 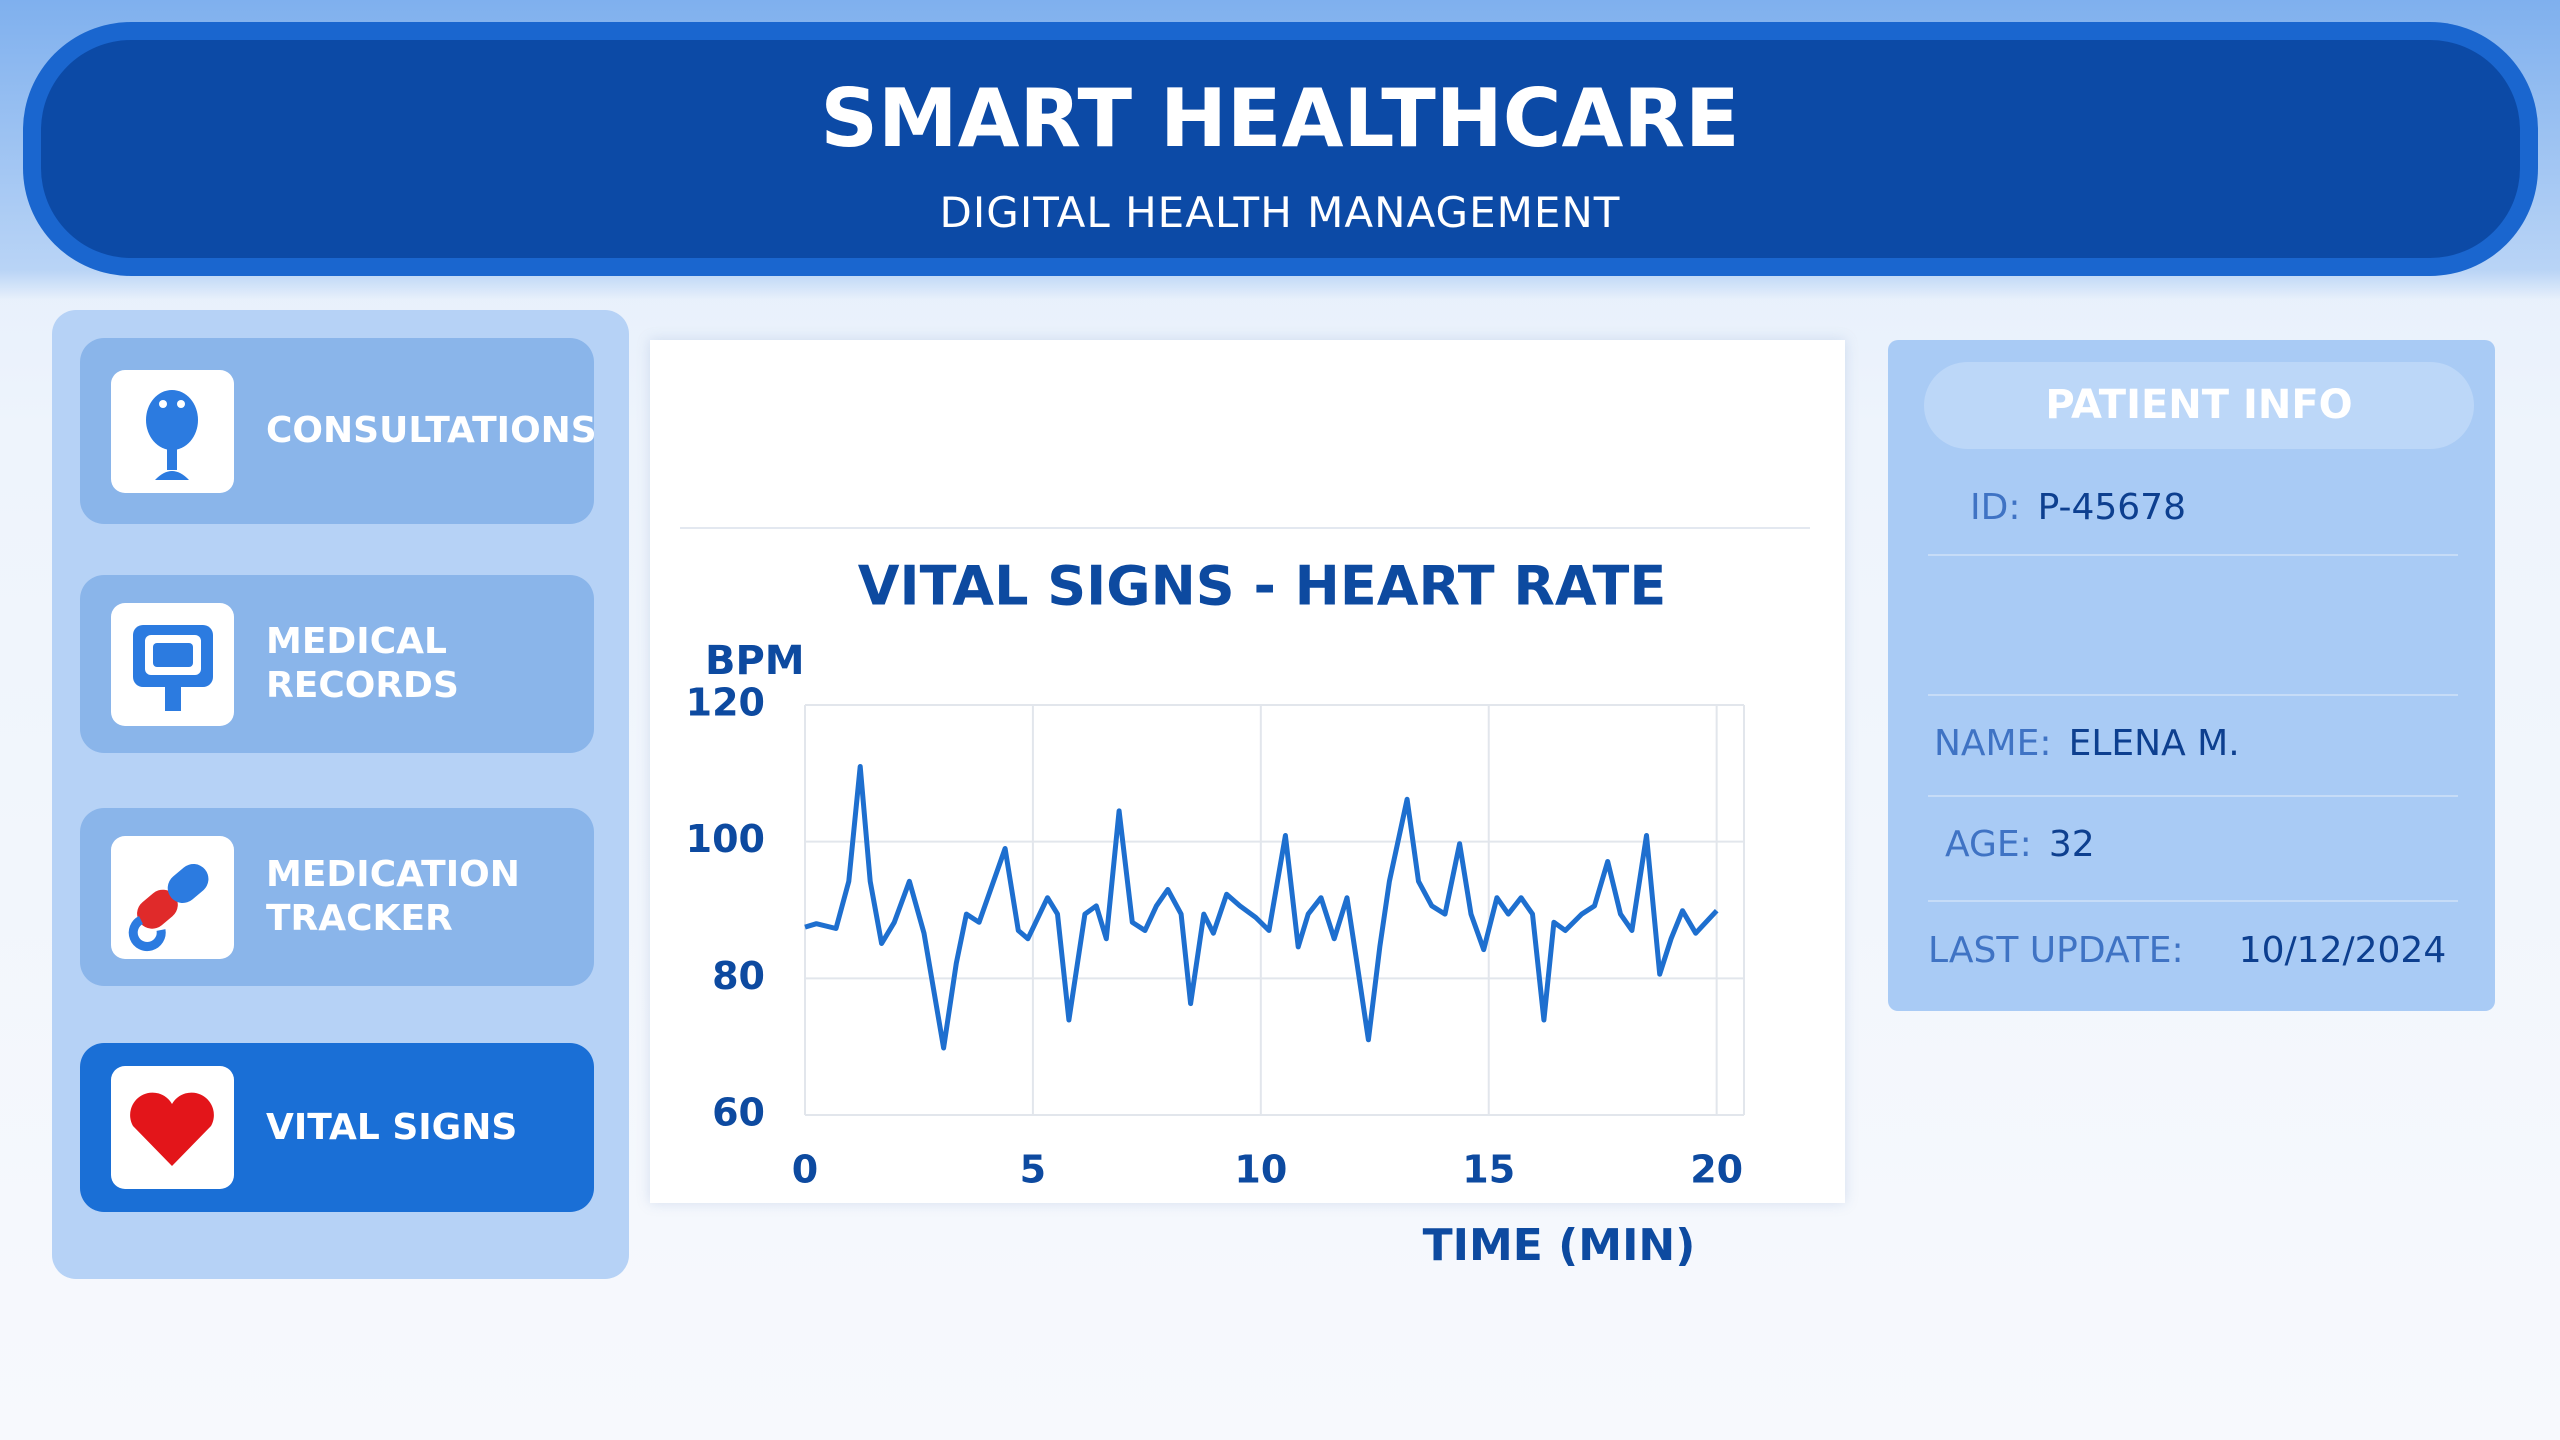 I want to click on field-label: NAME:, so click(x=1993, y=743).